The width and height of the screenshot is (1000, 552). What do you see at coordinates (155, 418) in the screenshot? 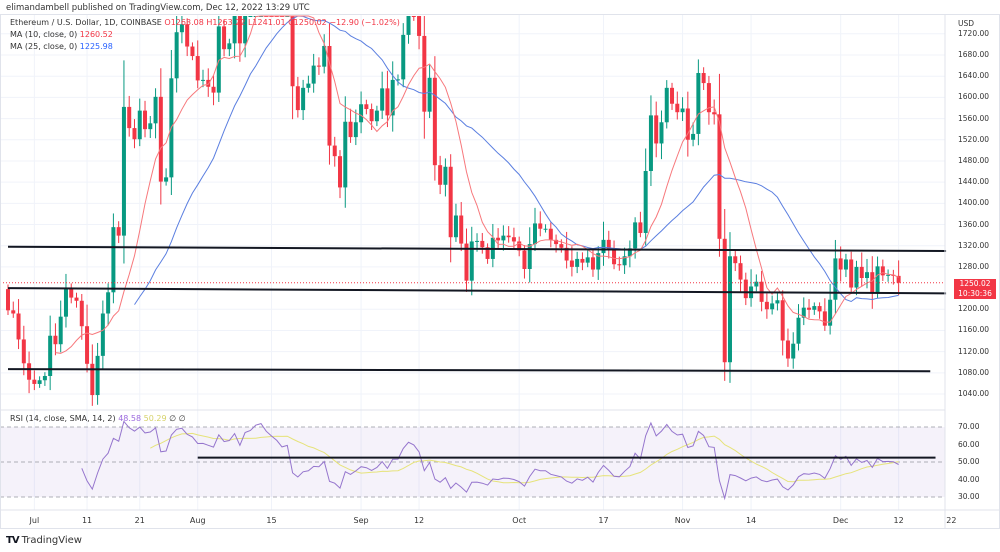
I see `rsi-ma-value: 50.29` at bounding box center [155, 418].